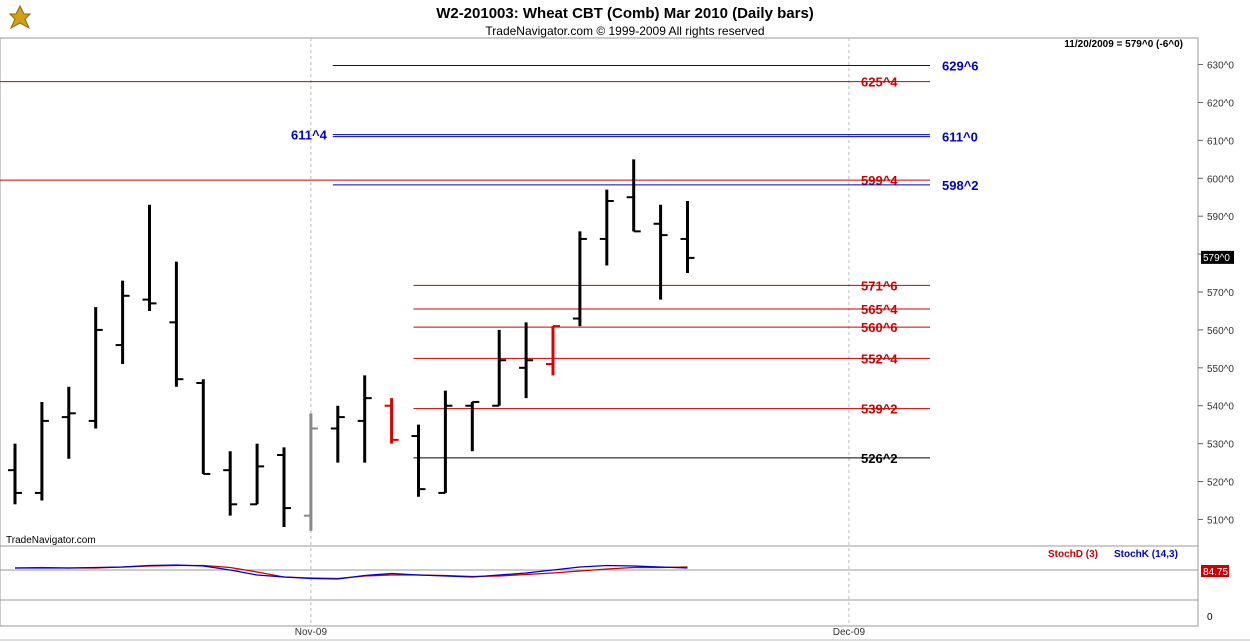 The height and width of the screenshot is (643, 1250). Describe the element at coordinates (879, 458) in the screenshot. I see `level-label: 526^2` at that location.